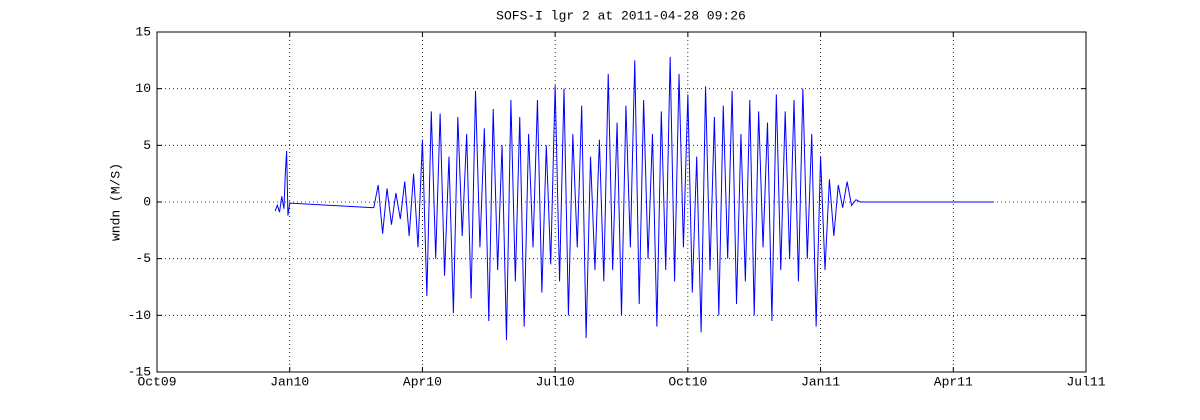 This screenshot has width=1200, height=420. I want to click on x-tick-label: Jul11, so click(1085, 381).